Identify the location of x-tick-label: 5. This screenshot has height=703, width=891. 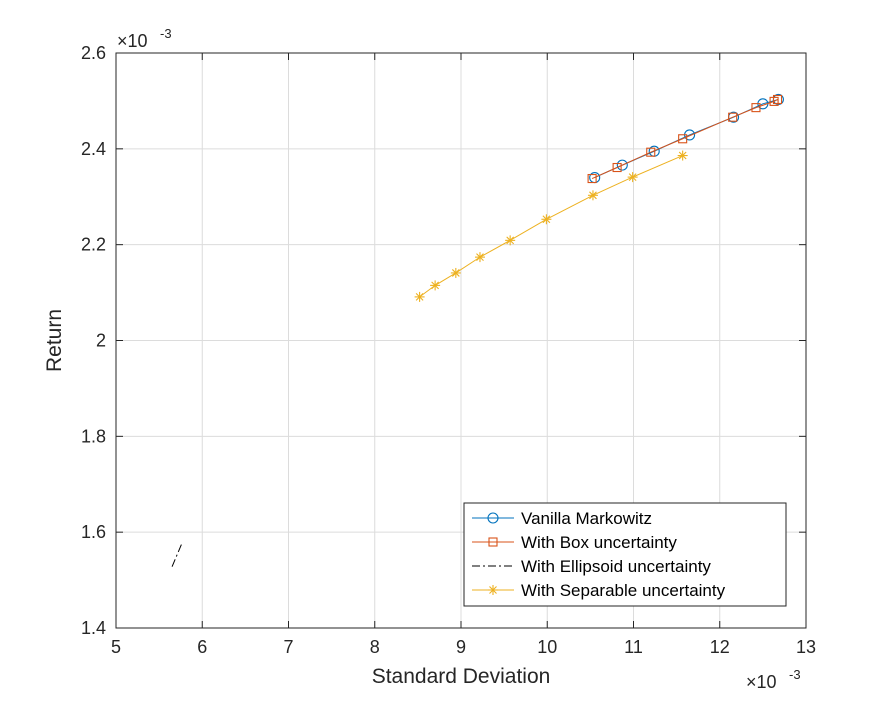
(116, 647).